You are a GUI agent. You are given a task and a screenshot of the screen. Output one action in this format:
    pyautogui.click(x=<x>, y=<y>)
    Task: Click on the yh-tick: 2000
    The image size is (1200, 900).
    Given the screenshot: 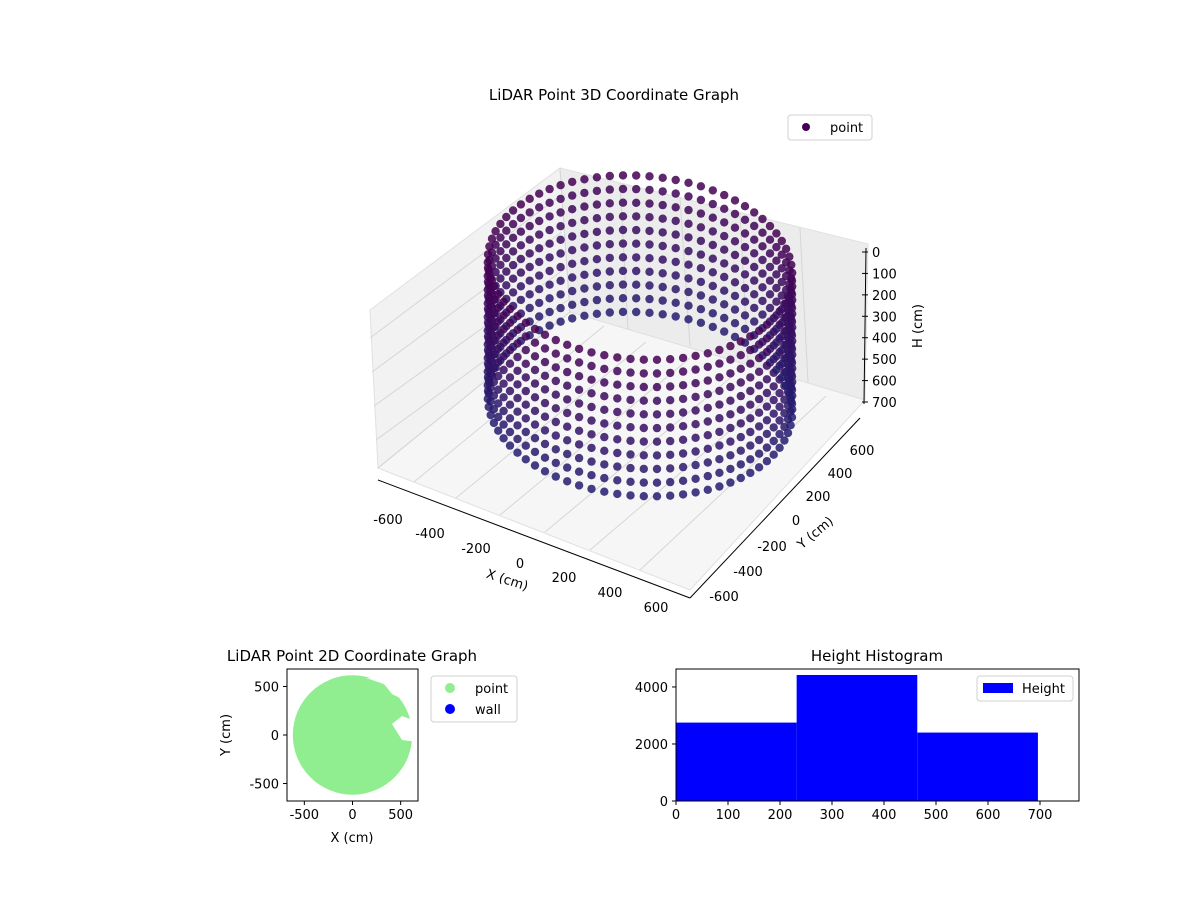 What is the action you would take?
    pyautogui.click(x=651, y=745)
    